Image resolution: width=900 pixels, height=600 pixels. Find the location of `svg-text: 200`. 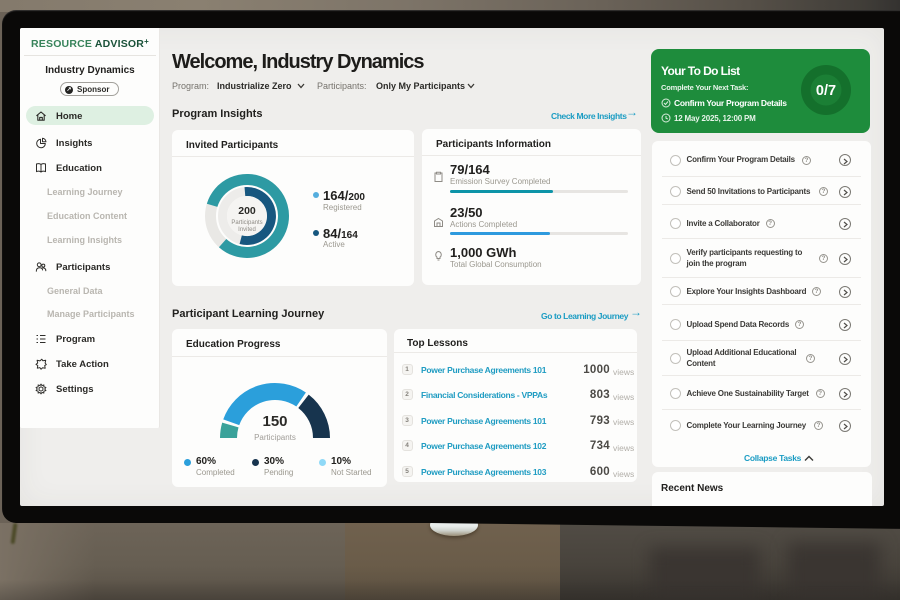

svg-text: 200 is located at coordinates (247, 211).